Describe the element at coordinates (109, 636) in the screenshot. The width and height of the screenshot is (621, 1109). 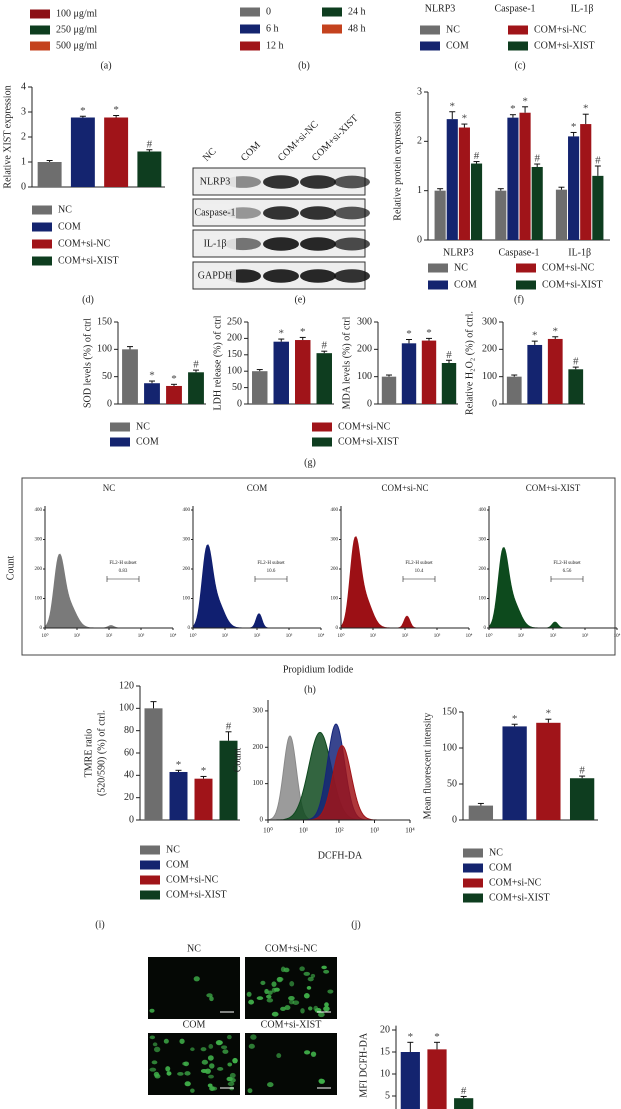
I see `x-tick-label: 10²` at that location.